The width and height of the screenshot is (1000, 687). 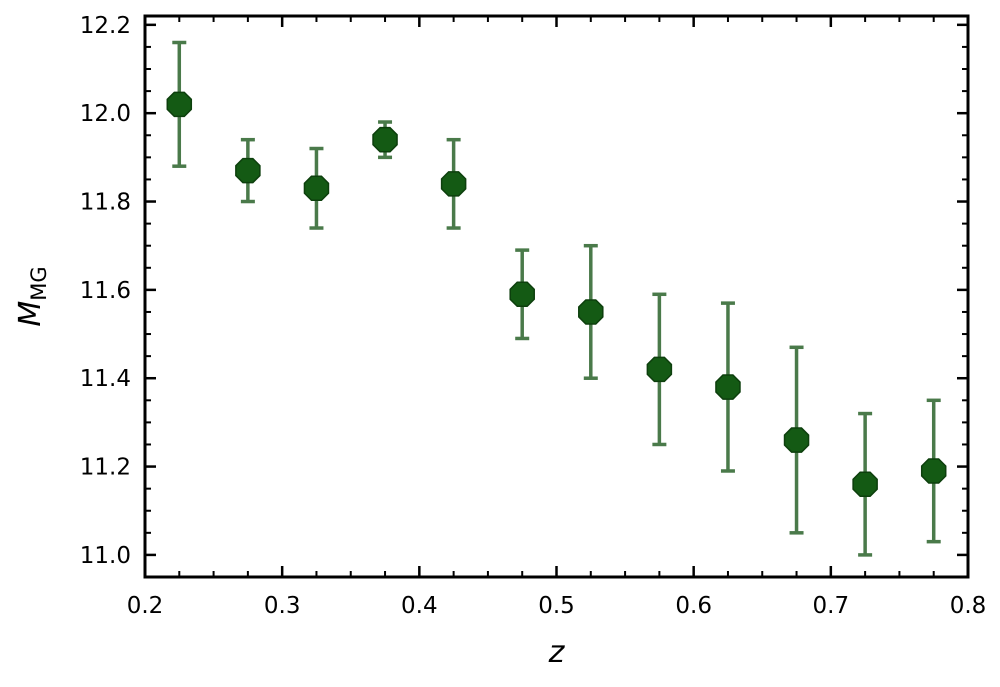 What do you see at coordinates (105, 379) in the screenshot?
I see `y-tick-label: 11.4` at bounding box center [105, 379].